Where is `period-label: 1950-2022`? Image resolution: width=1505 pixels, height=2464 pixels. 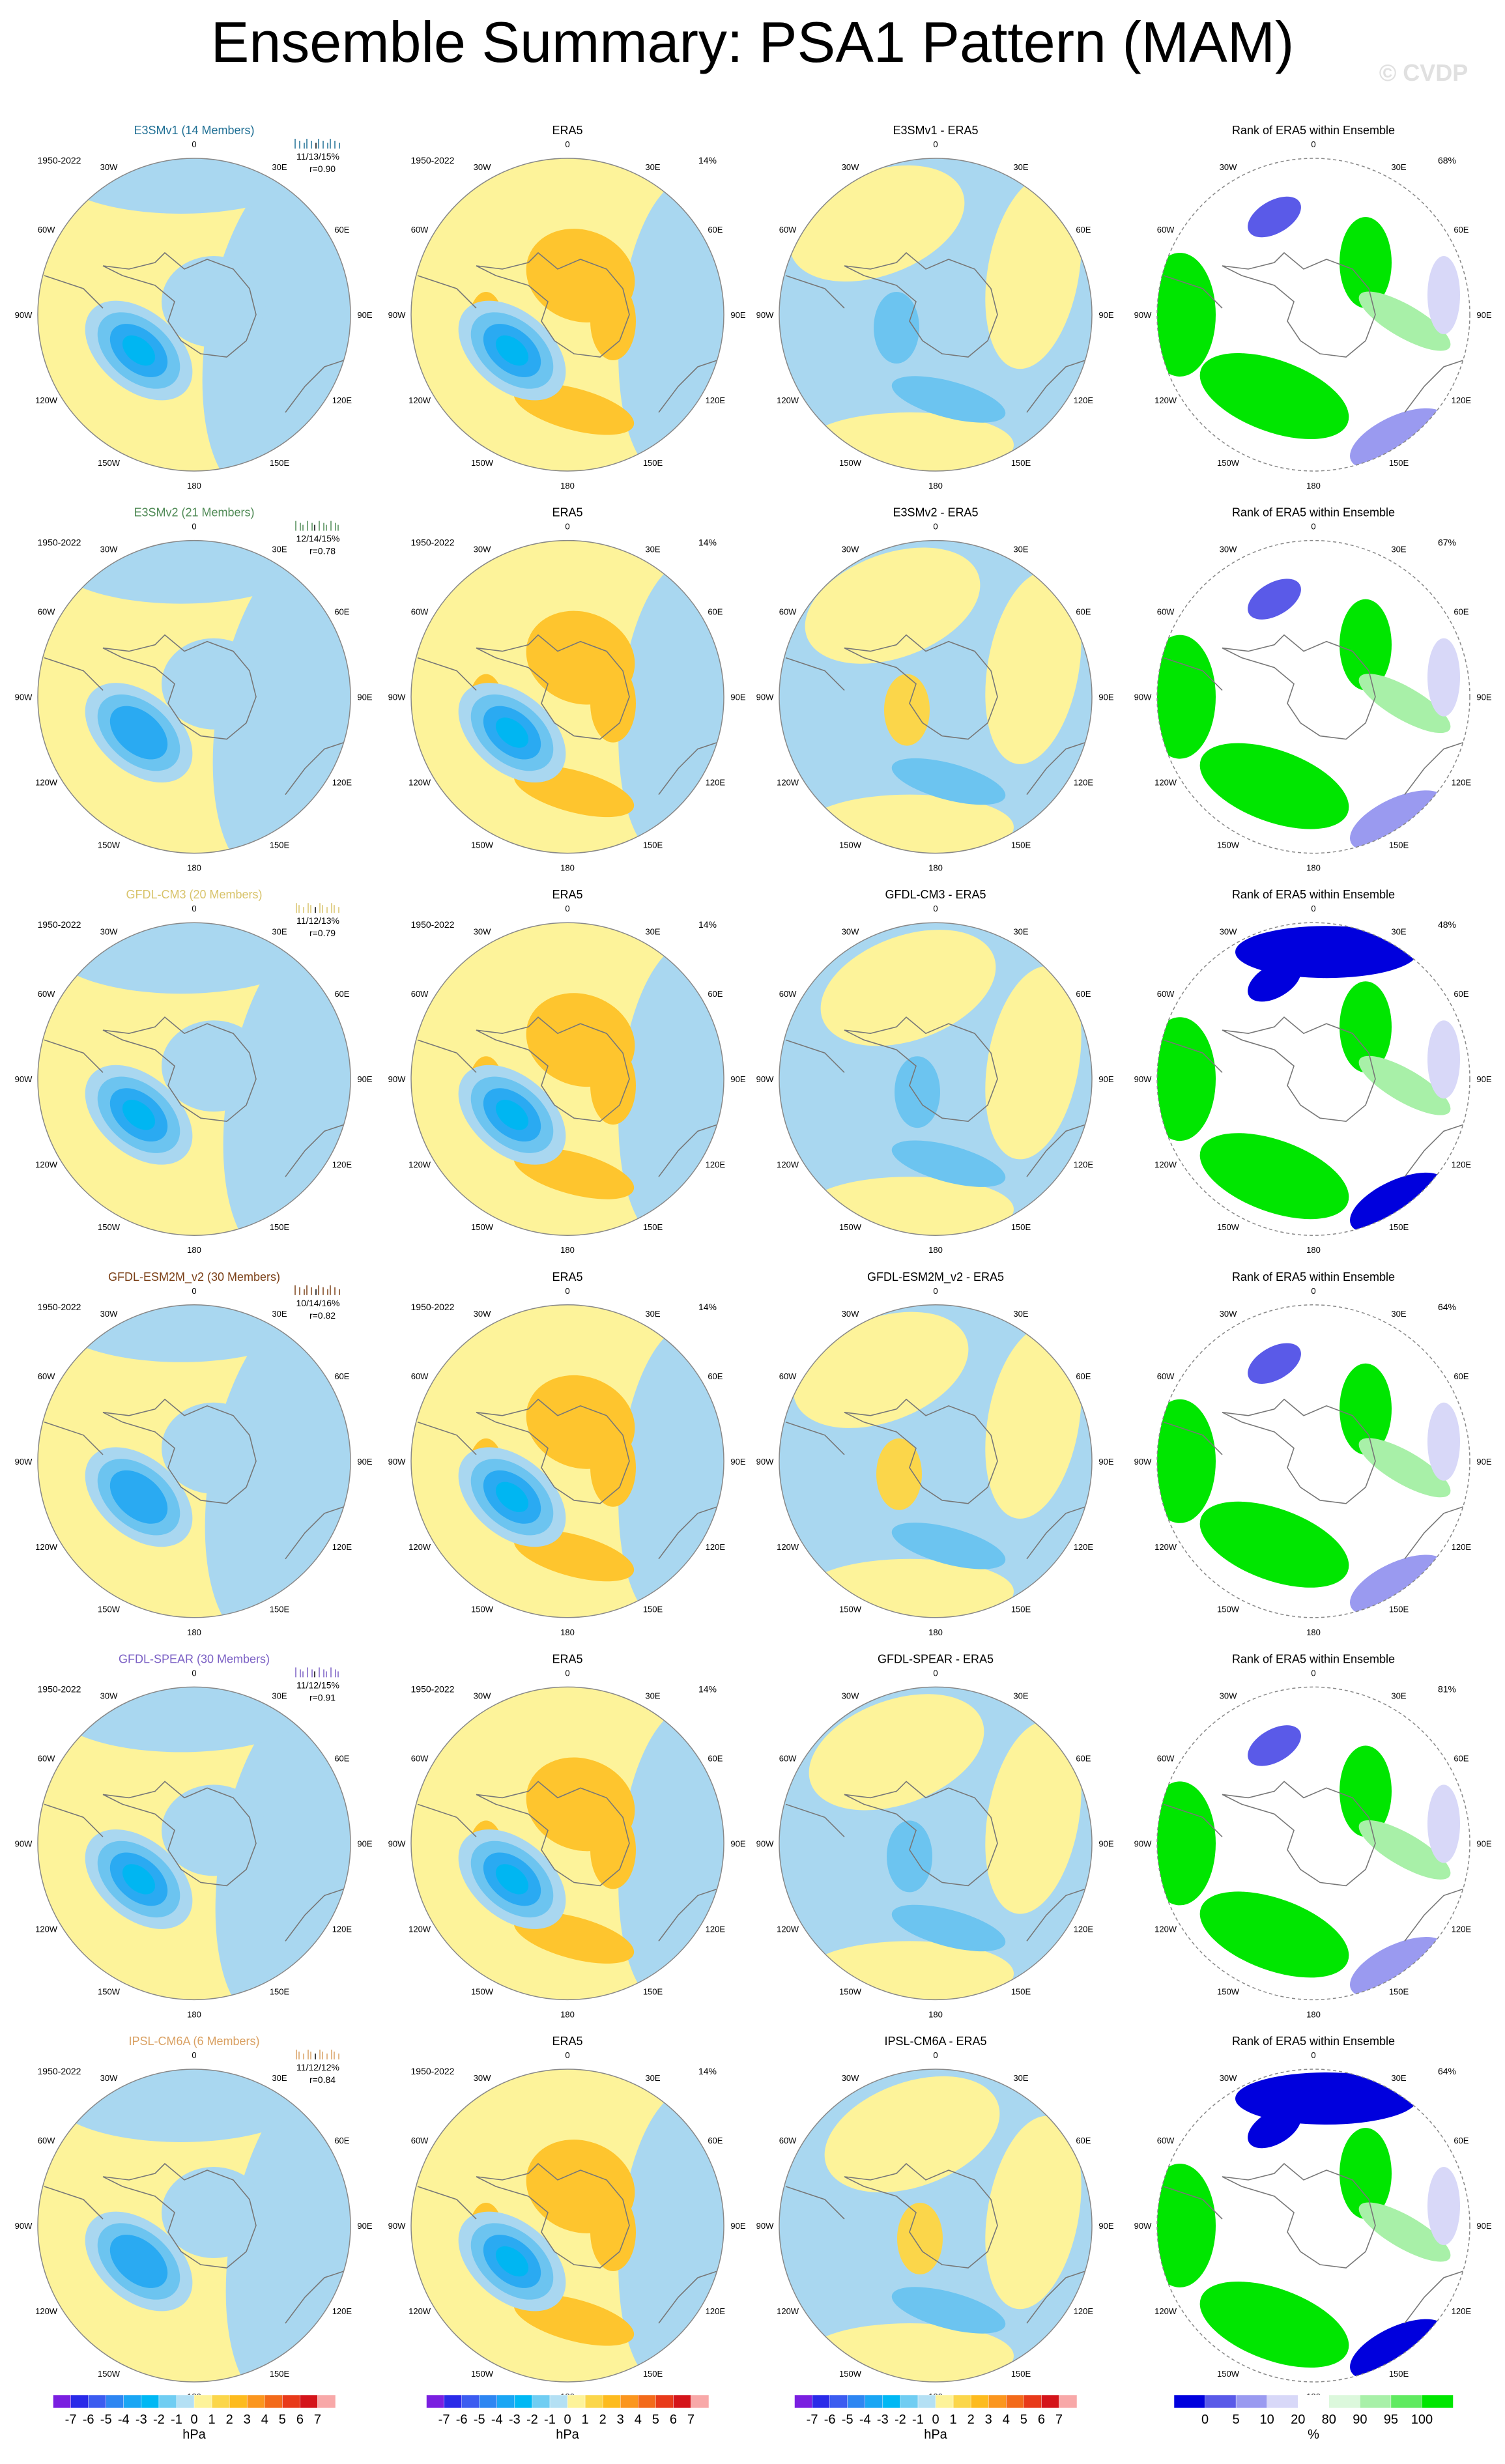 period-label: 1950-2022 is located at coordinates (59, 2071).